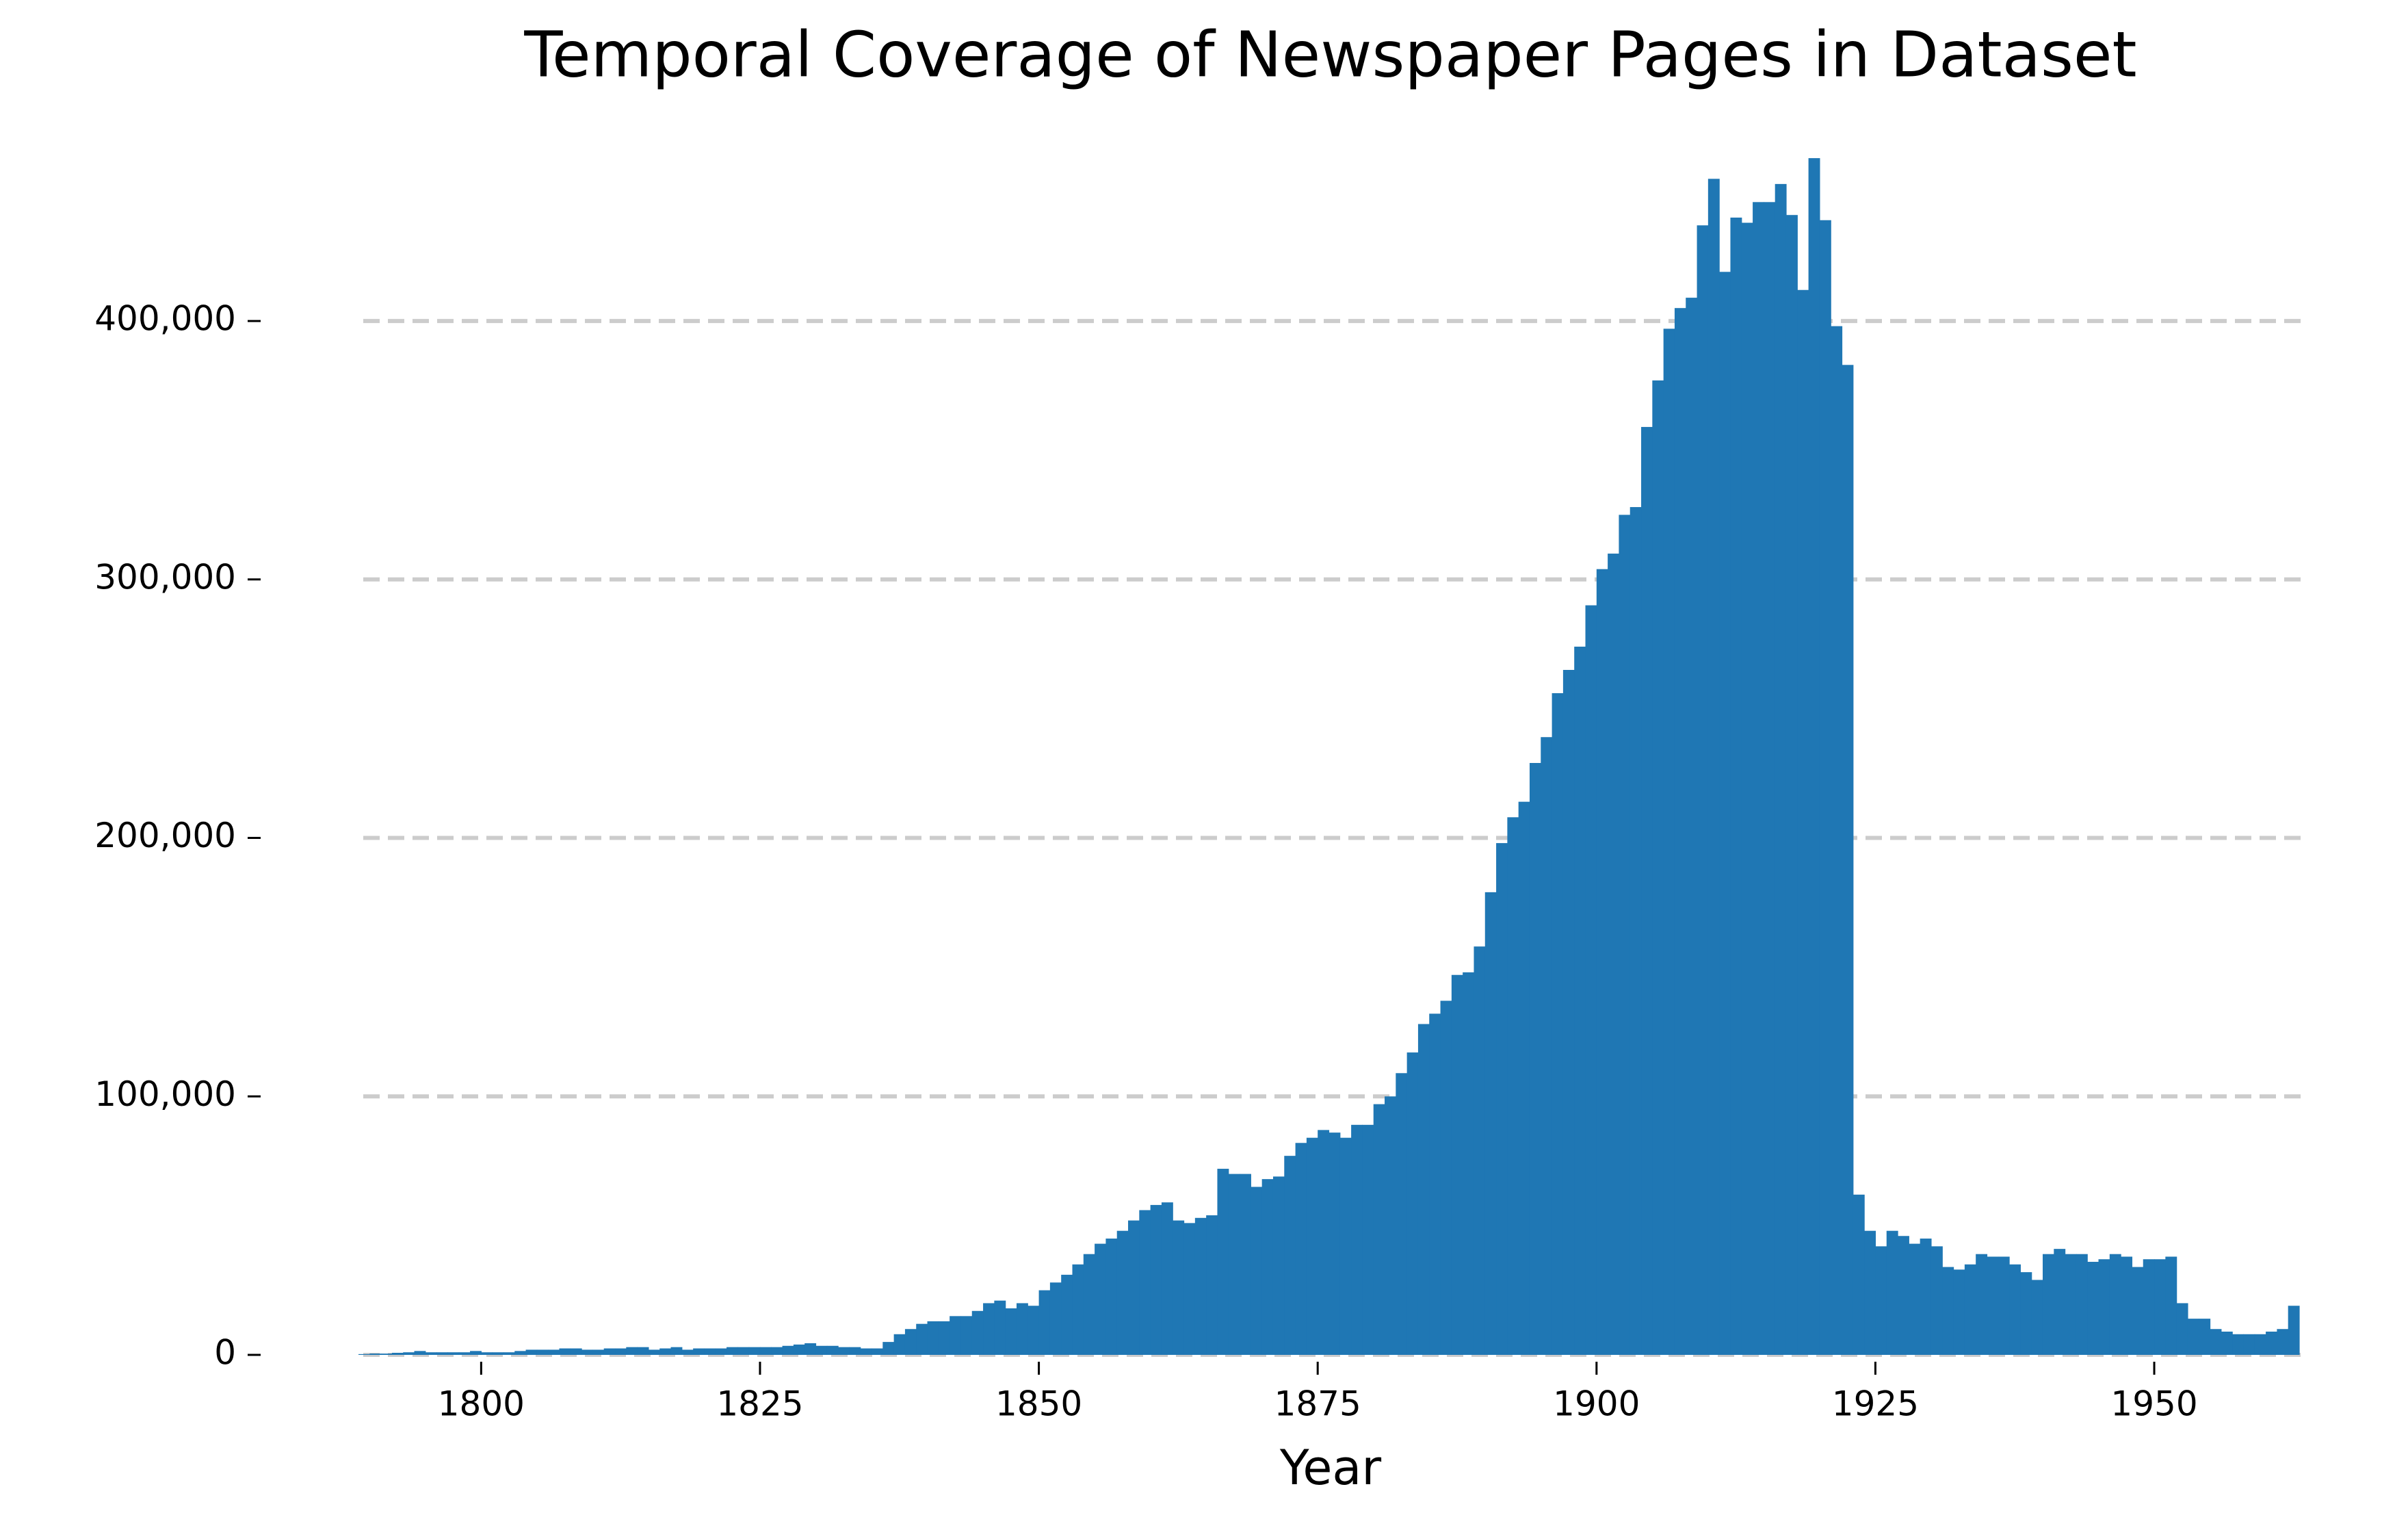 Image resolution: width=2408 pixels, height=1515 pixels. What do you see at coordinates (225, 1353) in the screenshot?
I see `y-tick-label: 0` at bounding box center [225, 1353].